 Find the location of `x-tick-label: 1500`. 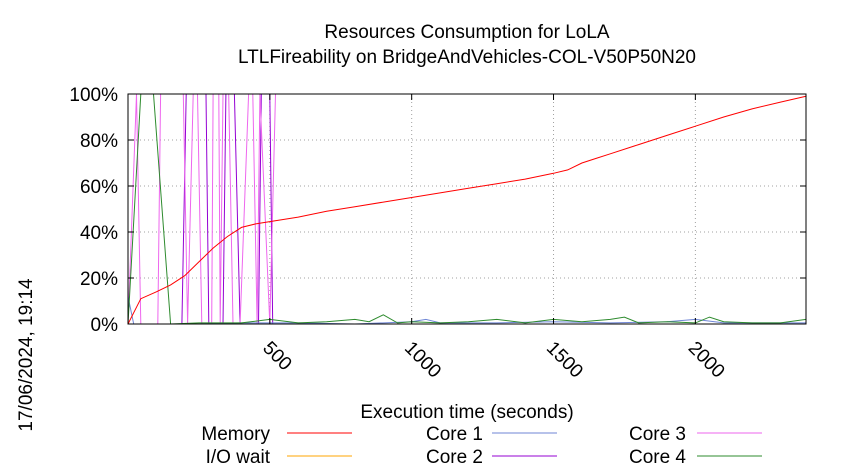

x-tick-label: 1500 is located at coordinates (564, 360).